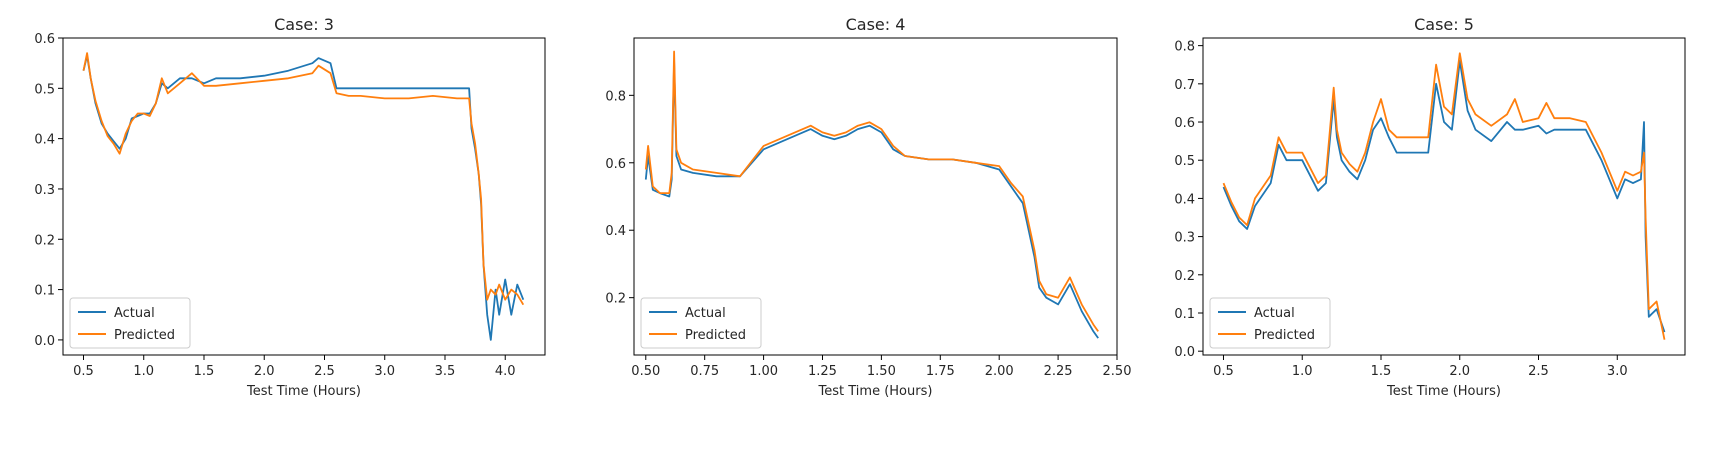 The height and width of the screenshot is (470, 1709). What do you see at coordinates (505, 371) in the screenshot?
I see `x-tick-label: 4.0` at bounding box center [505, 371].